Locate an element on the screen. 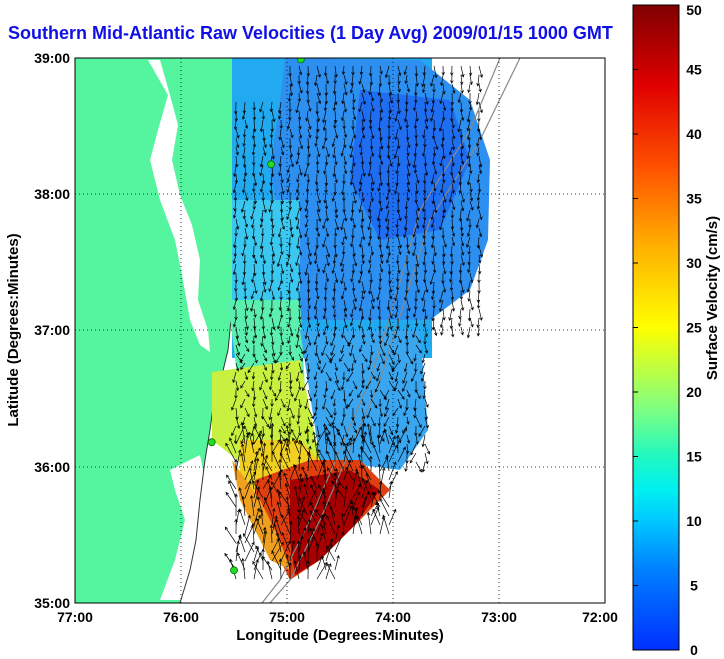  station-marker is located at coordinates (300, 61).